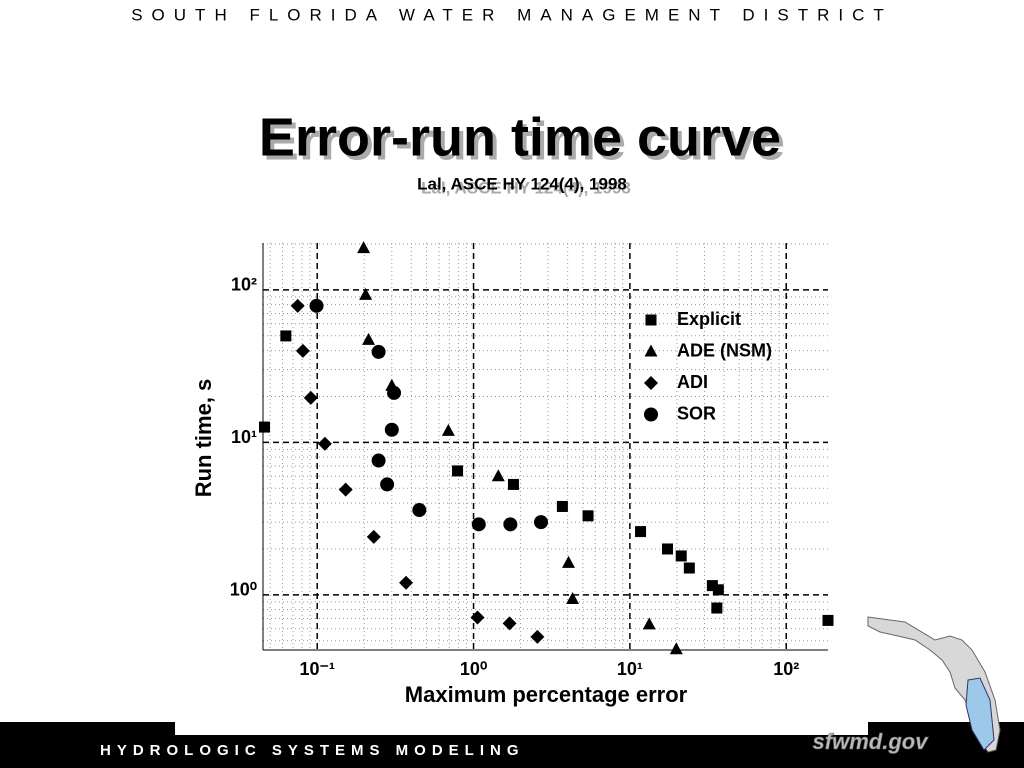 The width and height of the screenshot is (1024, 768). What do you see at coordinates (520, 137) in the screenshot?
I see `chart-title: Error-run time curve` at bounding box center [520, 137].